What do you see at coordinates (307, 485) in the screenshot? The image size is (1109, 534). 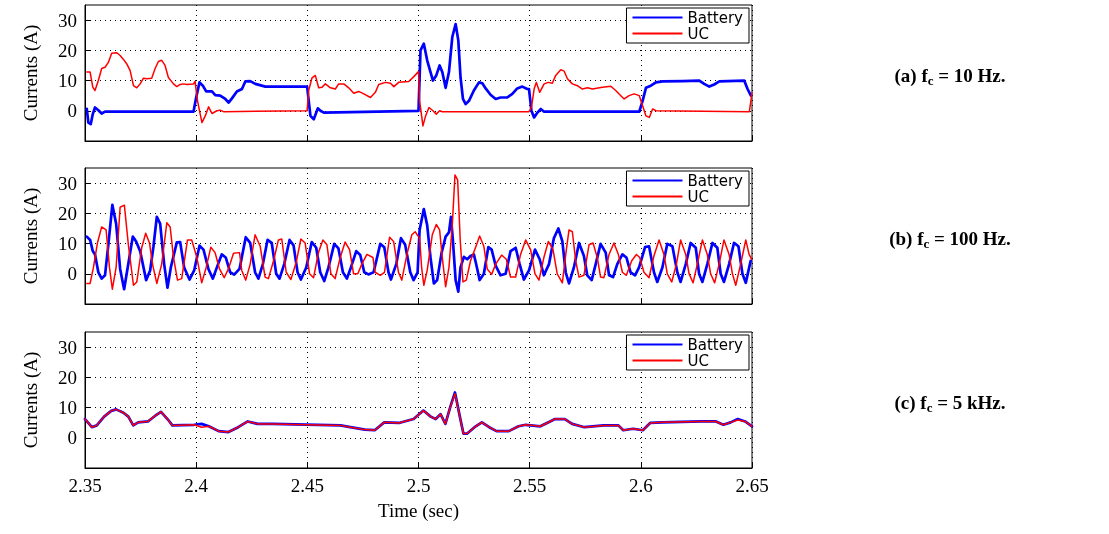 I see `x-tick-label: 2.45` at bounding box center [307, 485].